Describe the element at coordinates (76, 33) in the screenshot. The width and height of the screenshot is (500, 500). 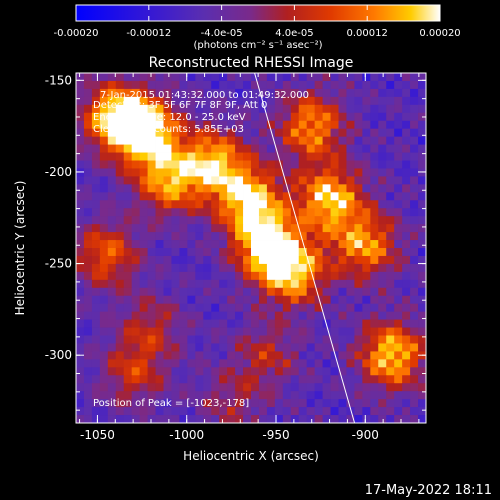
I see `colorbar-tick-label: -0.00020` at that location.